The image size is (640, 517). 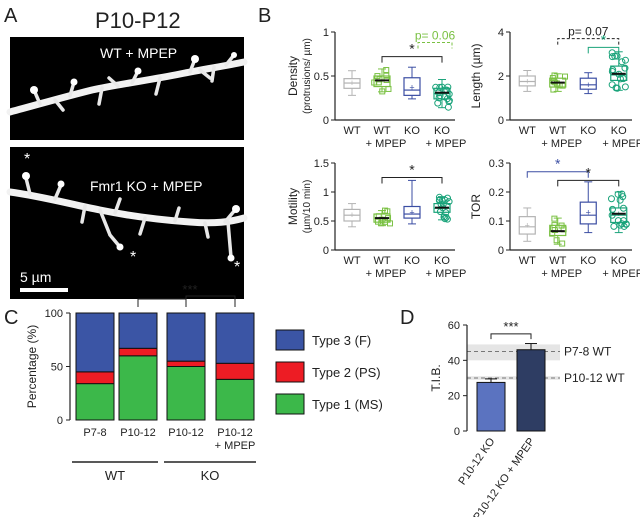 I want to click on micrograph-top, so click(x=127, y=88).